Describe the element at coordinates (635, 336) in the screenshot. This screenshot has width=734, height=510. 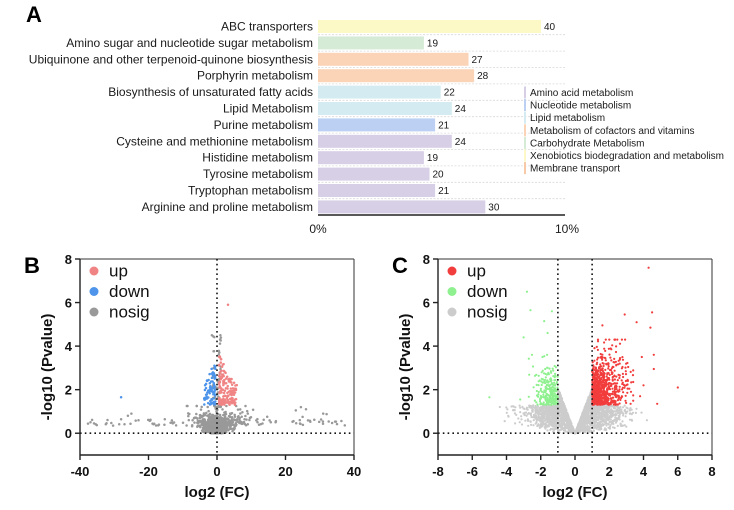
I see `series-up` at that location.